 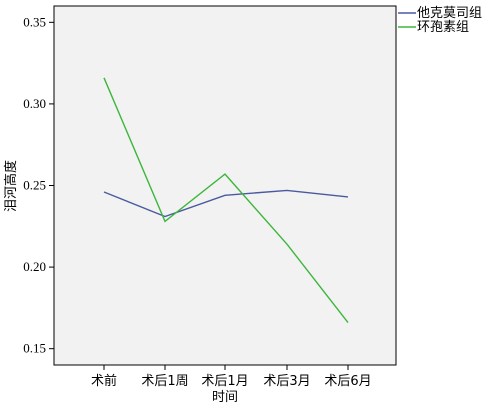 I want to click on y-tick-label: 0.30, so click(x=34, y=103).